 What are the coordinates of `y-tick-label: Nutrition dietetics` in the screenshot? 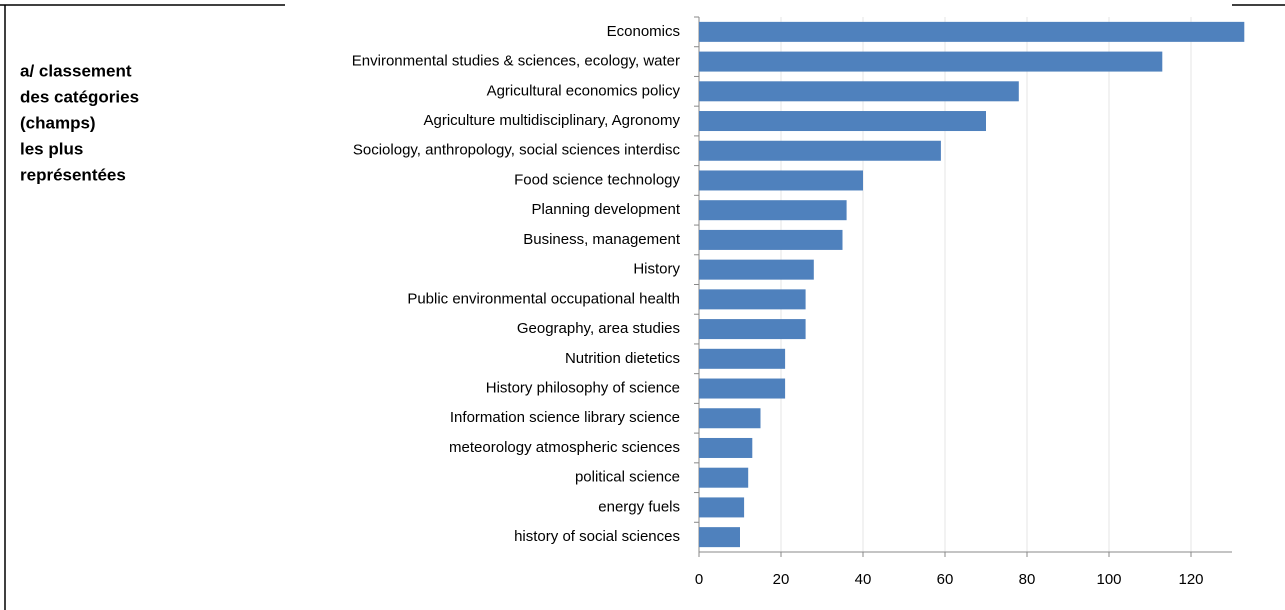 It's located at (622, 358).